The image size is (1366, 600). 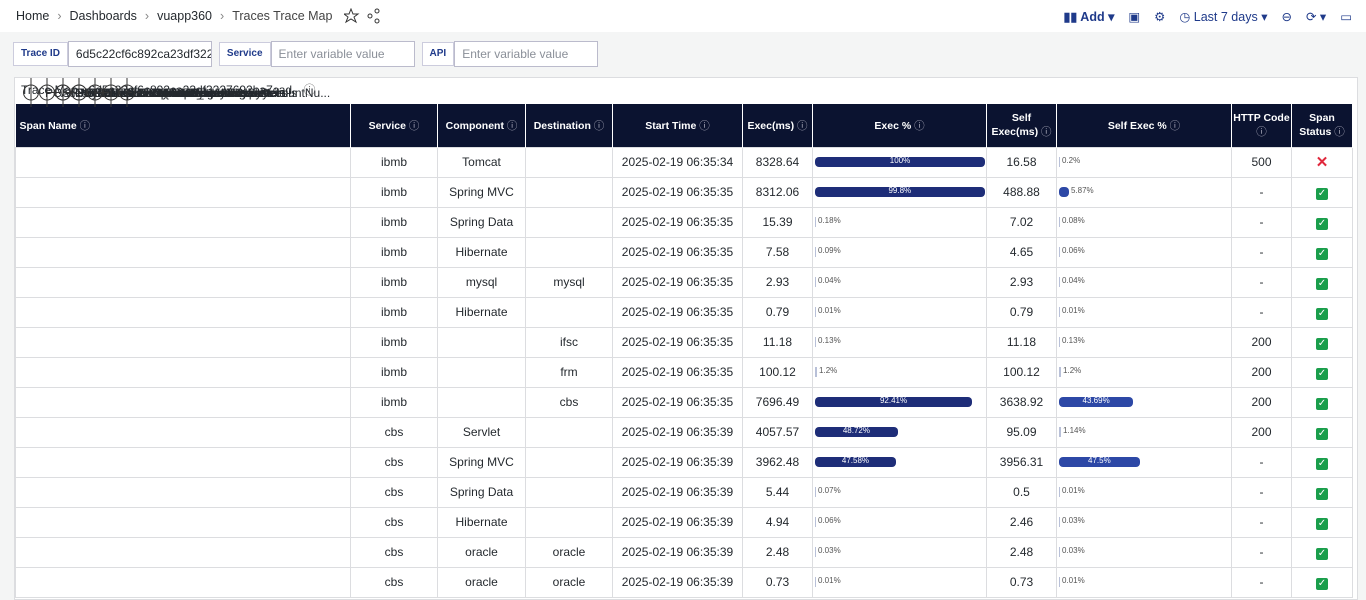 What do you see at coordinates (778, 372) in the screenshot?
I see `exec-cell: 100.12` at bounding box center [778, 372].